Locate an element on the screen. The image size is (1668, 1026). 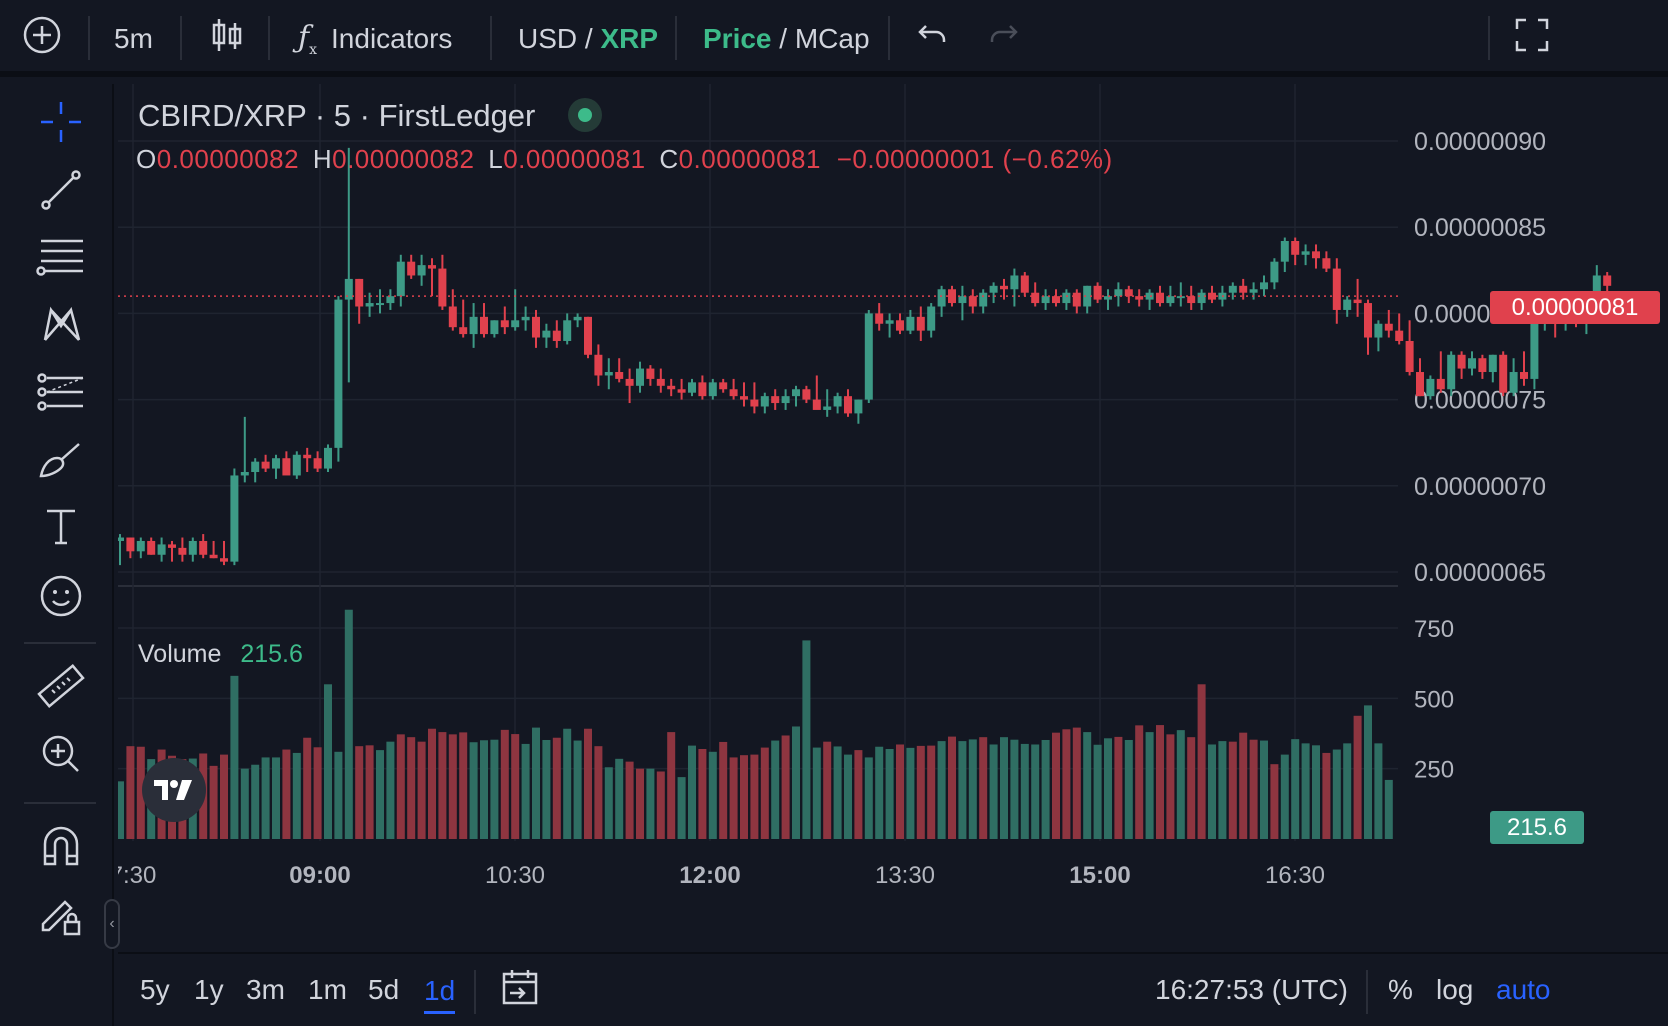
zoom-tool is located at coordinates (61, 756).